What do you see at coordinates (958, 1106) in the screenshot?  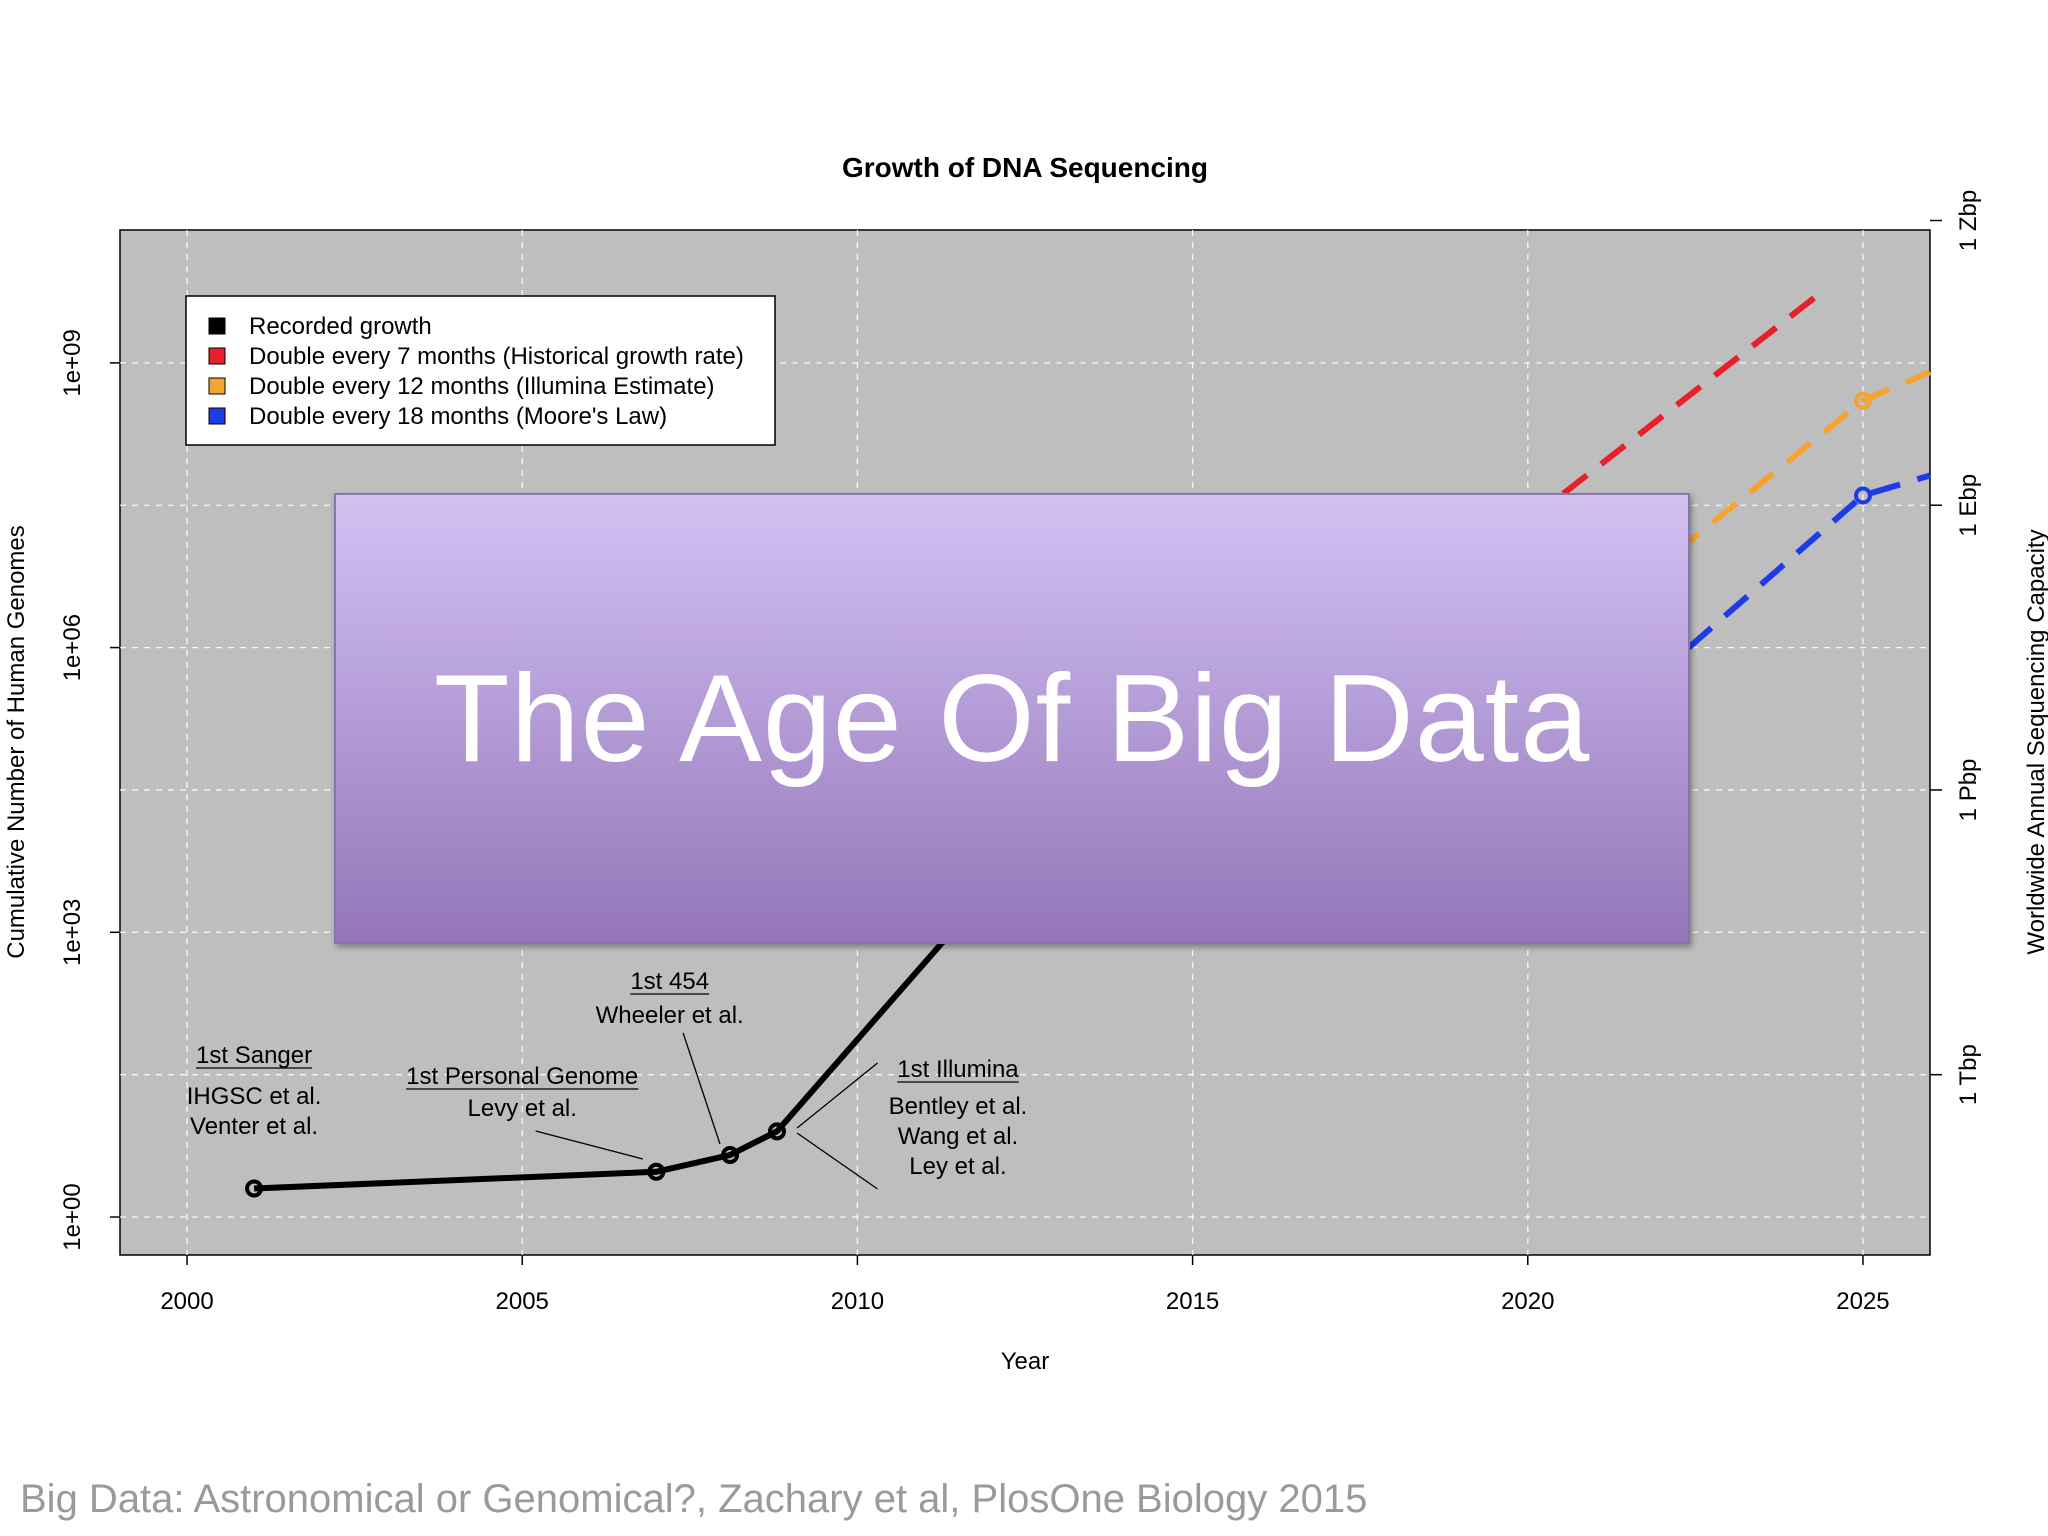 I see `annotation-text: Bentley et al.` at bounding box center [958, 1106].